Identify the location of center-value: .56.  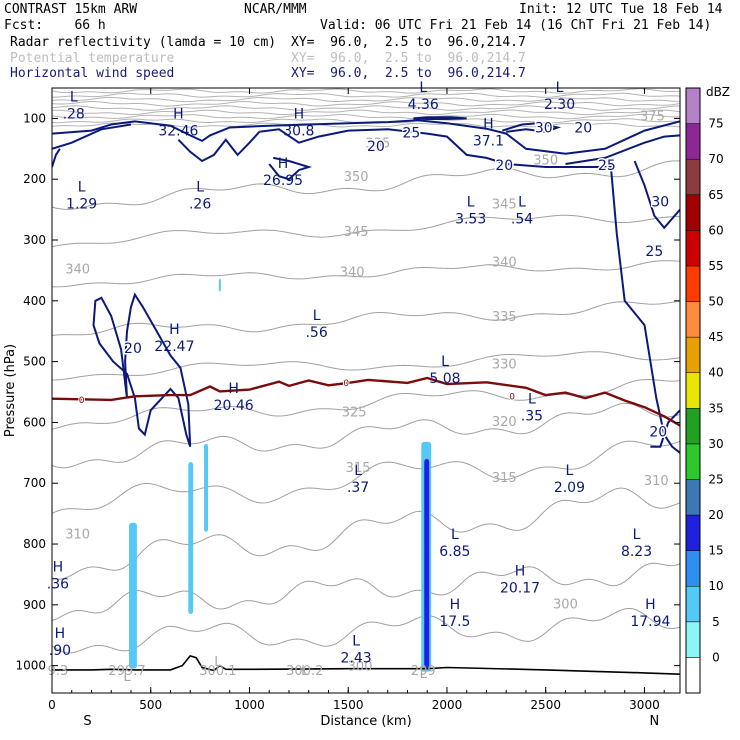
(316, 333).